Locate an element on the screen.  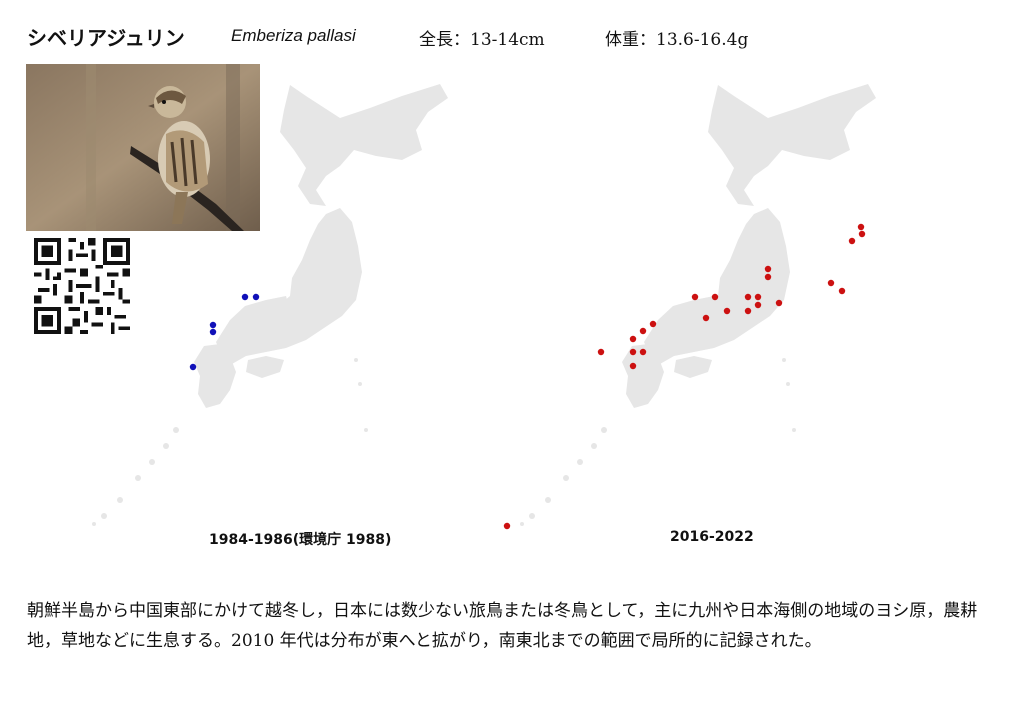
map-label-2016-2022: 2016-2022 is located at coordinates (712, 537).